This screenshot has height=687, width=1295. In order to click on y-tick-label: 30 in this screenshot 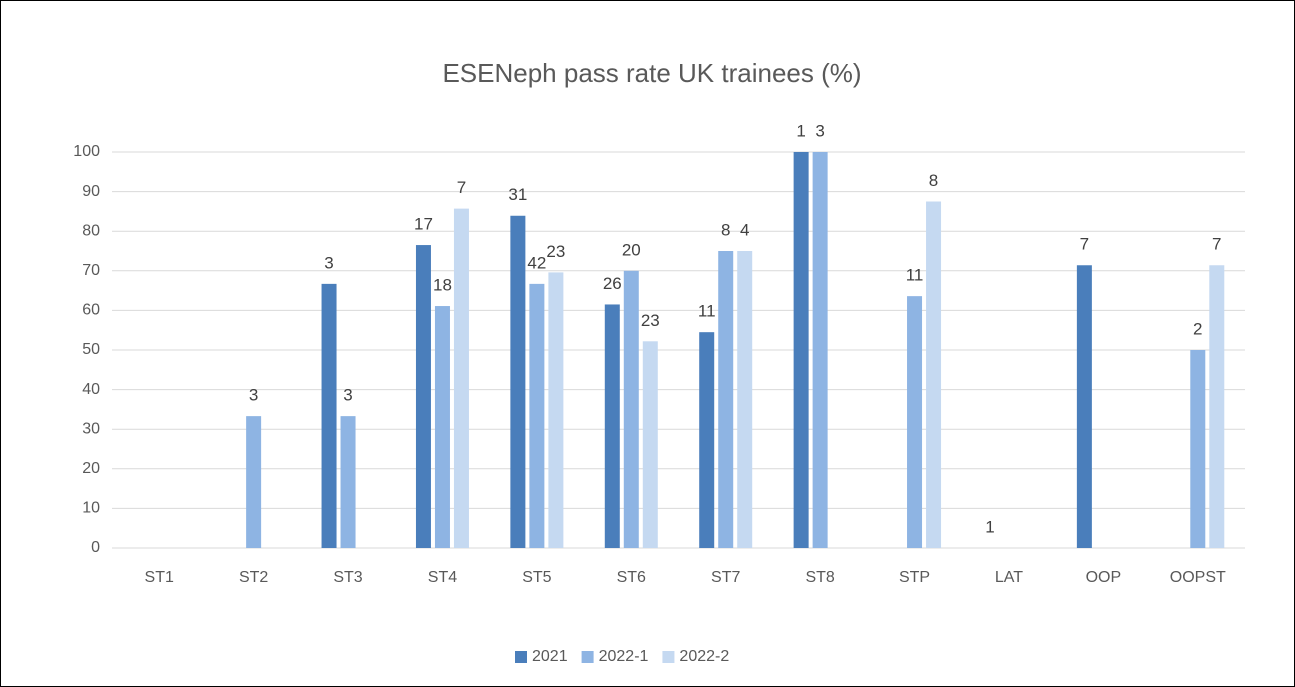, I will do `click(91, 428)`.